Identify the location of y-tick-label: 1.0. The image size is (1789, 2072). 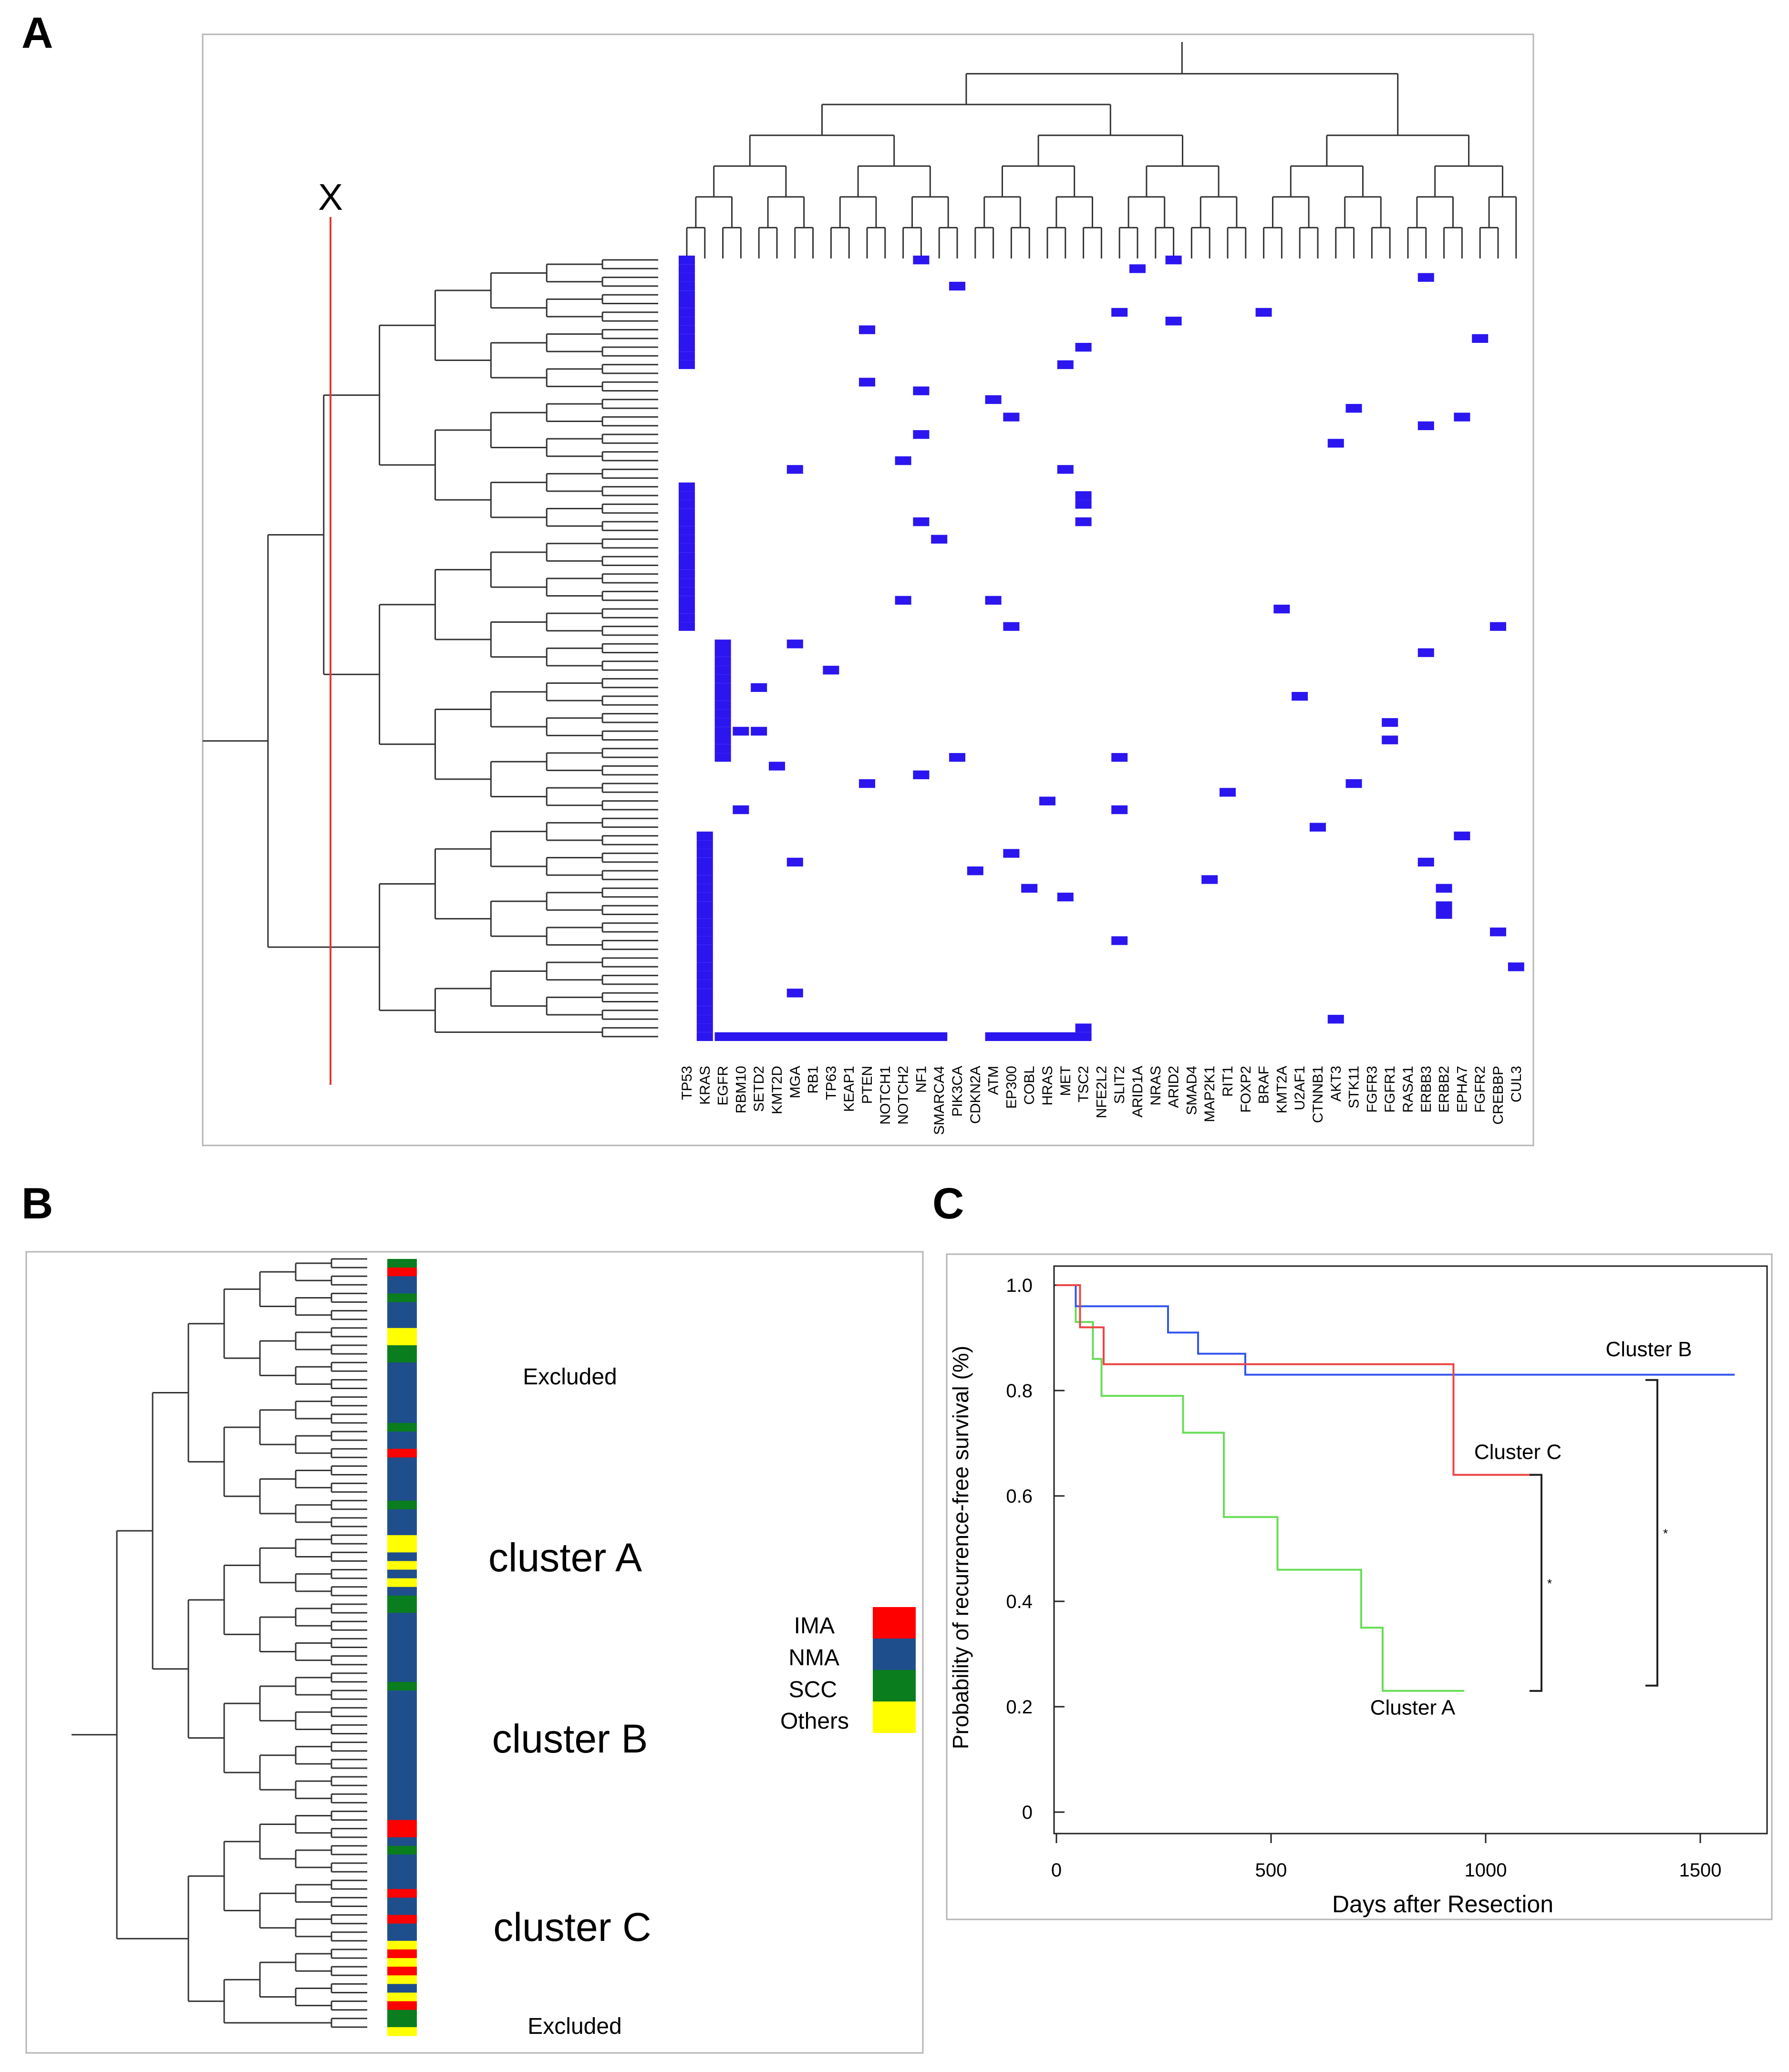
(1019, 1285).